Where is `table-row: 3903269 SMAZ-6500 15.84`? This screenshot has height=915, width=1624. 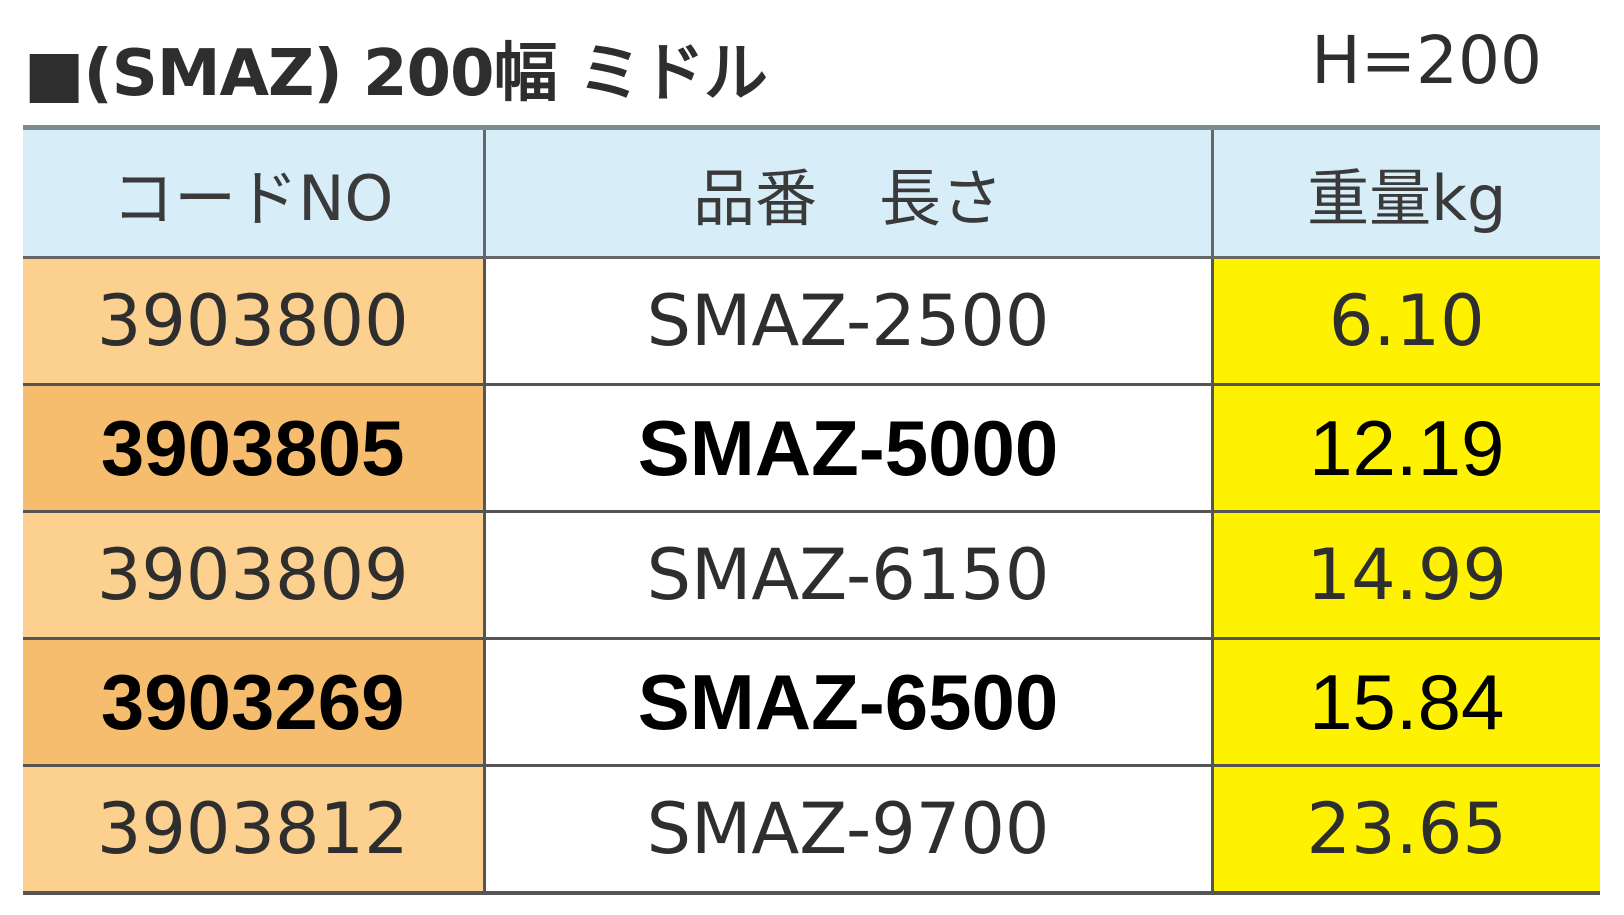 table-row: 3903269 SMAZ-6500 15.84 is located at coordinates (811, 702).